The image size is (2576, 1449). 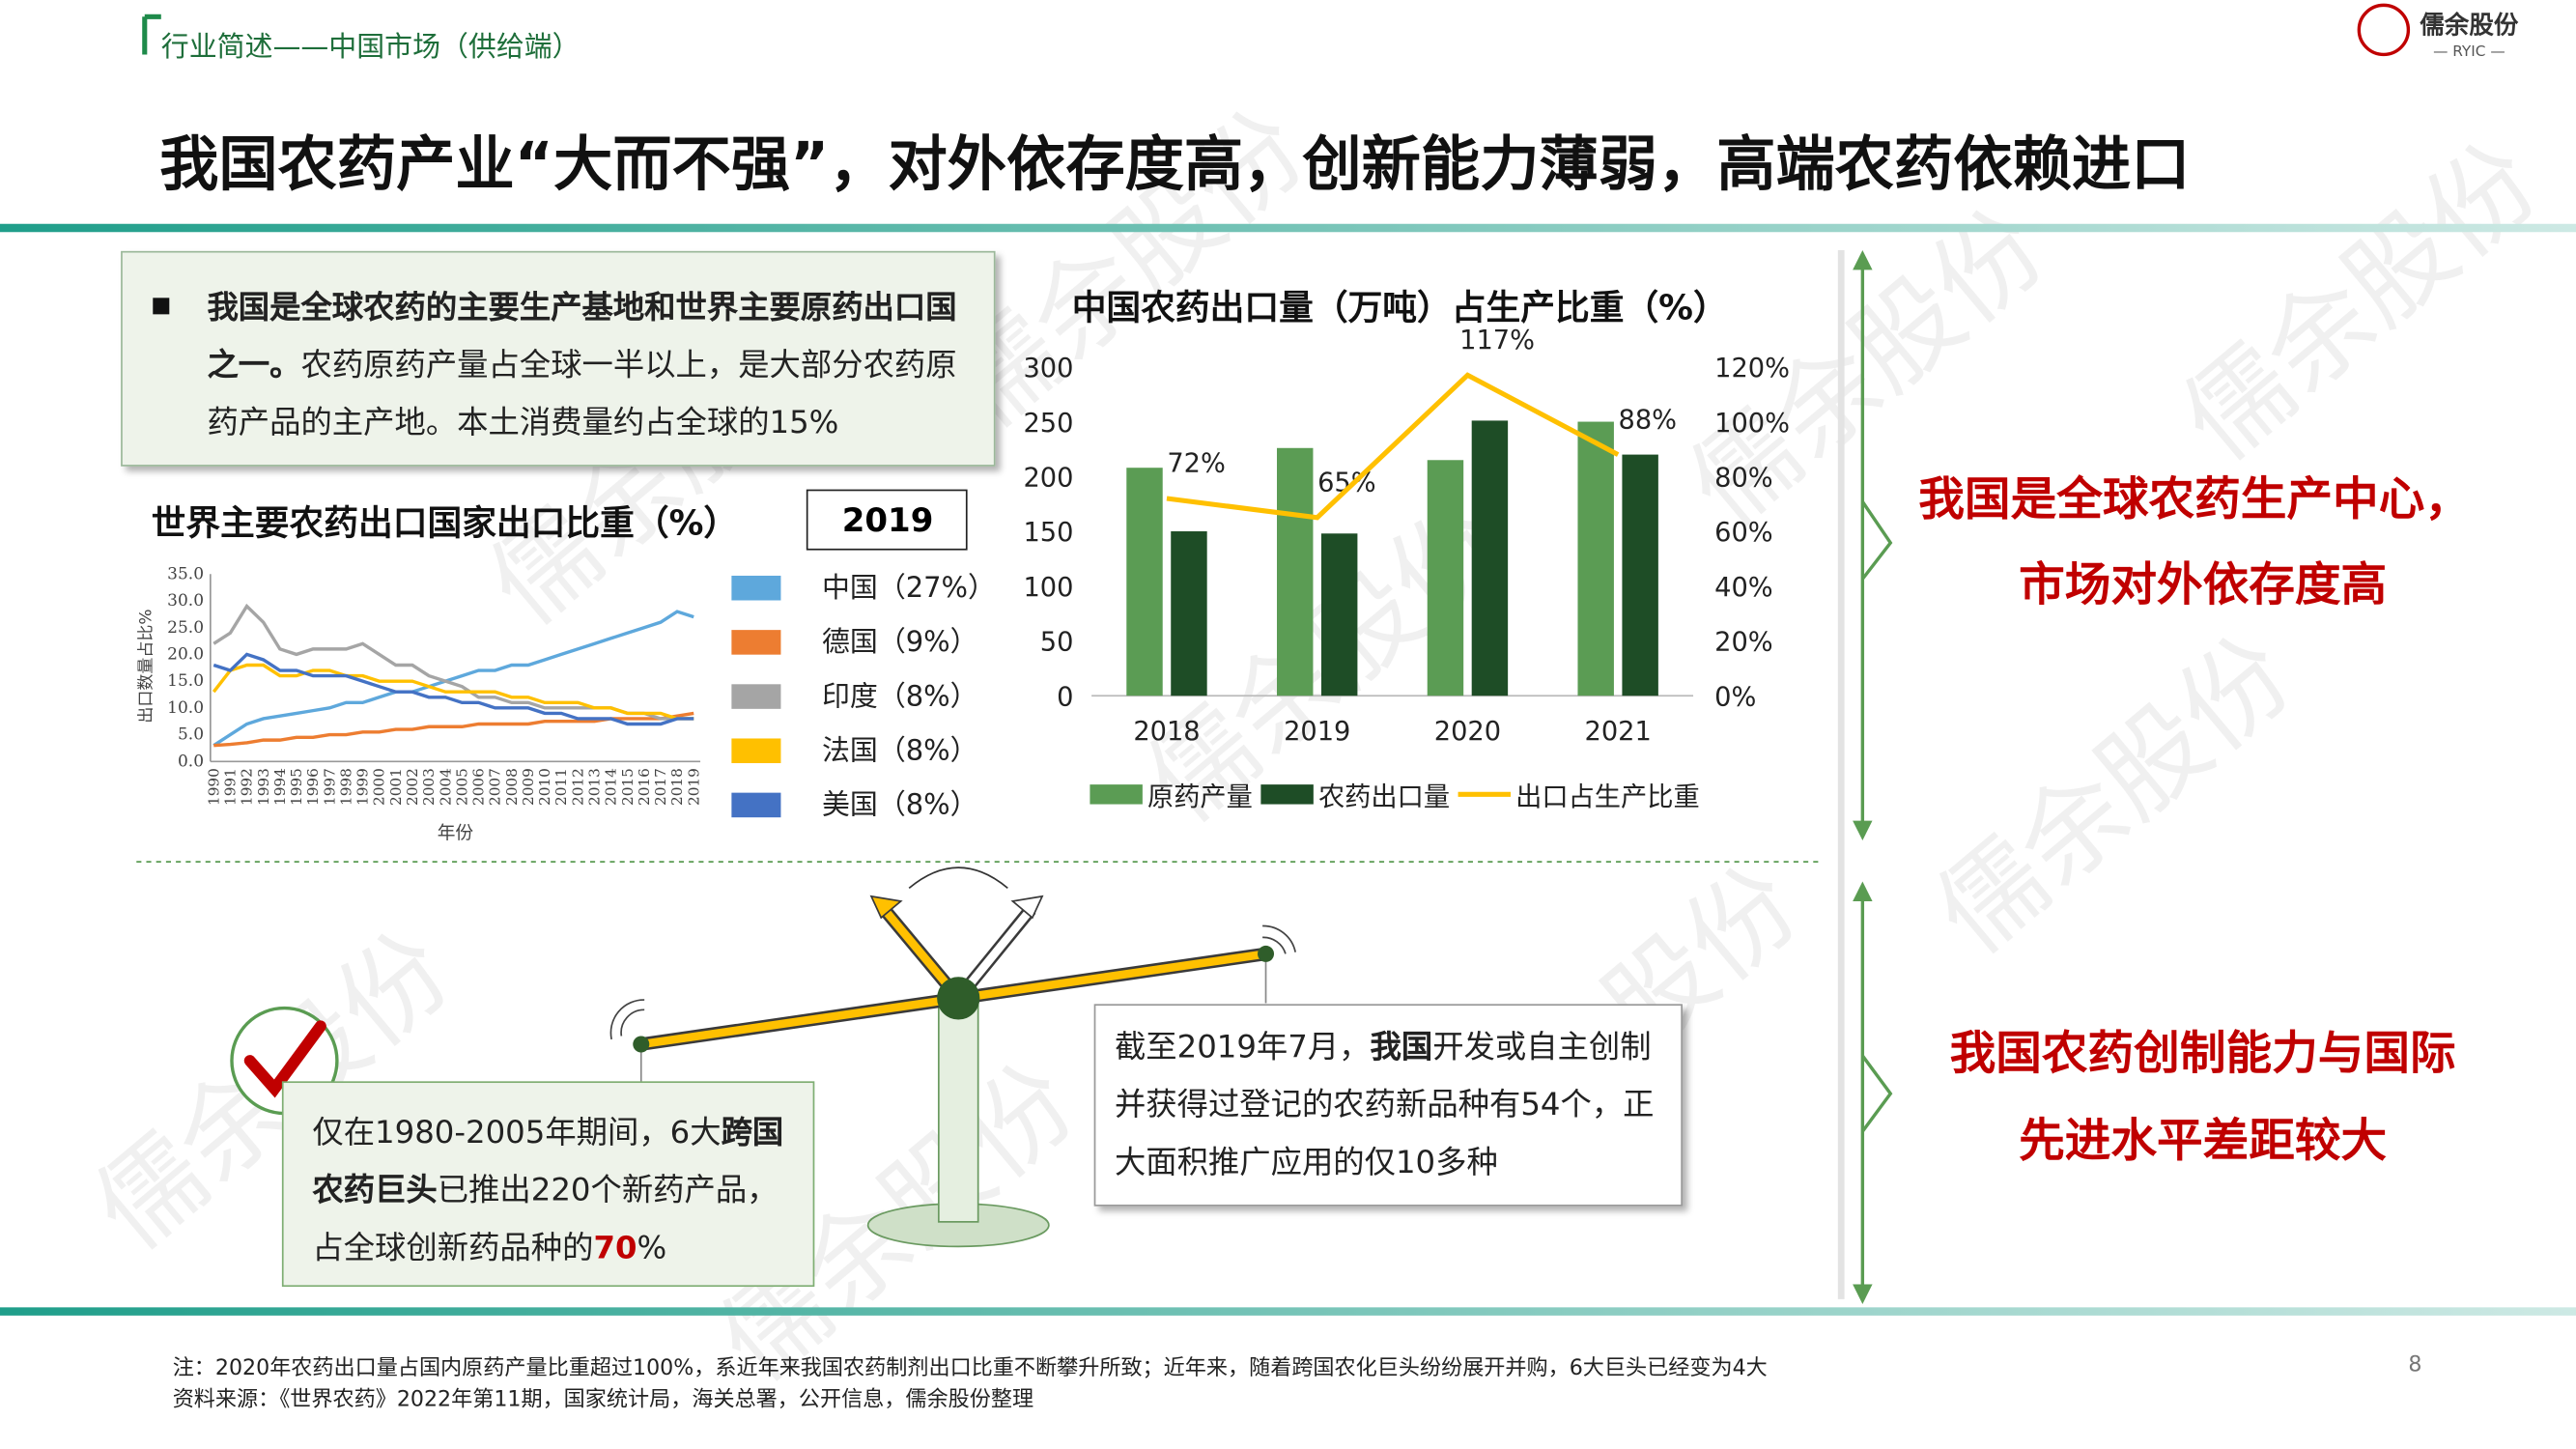 I want to click on y-tick-label: 0, so click(x=1065, y=697).